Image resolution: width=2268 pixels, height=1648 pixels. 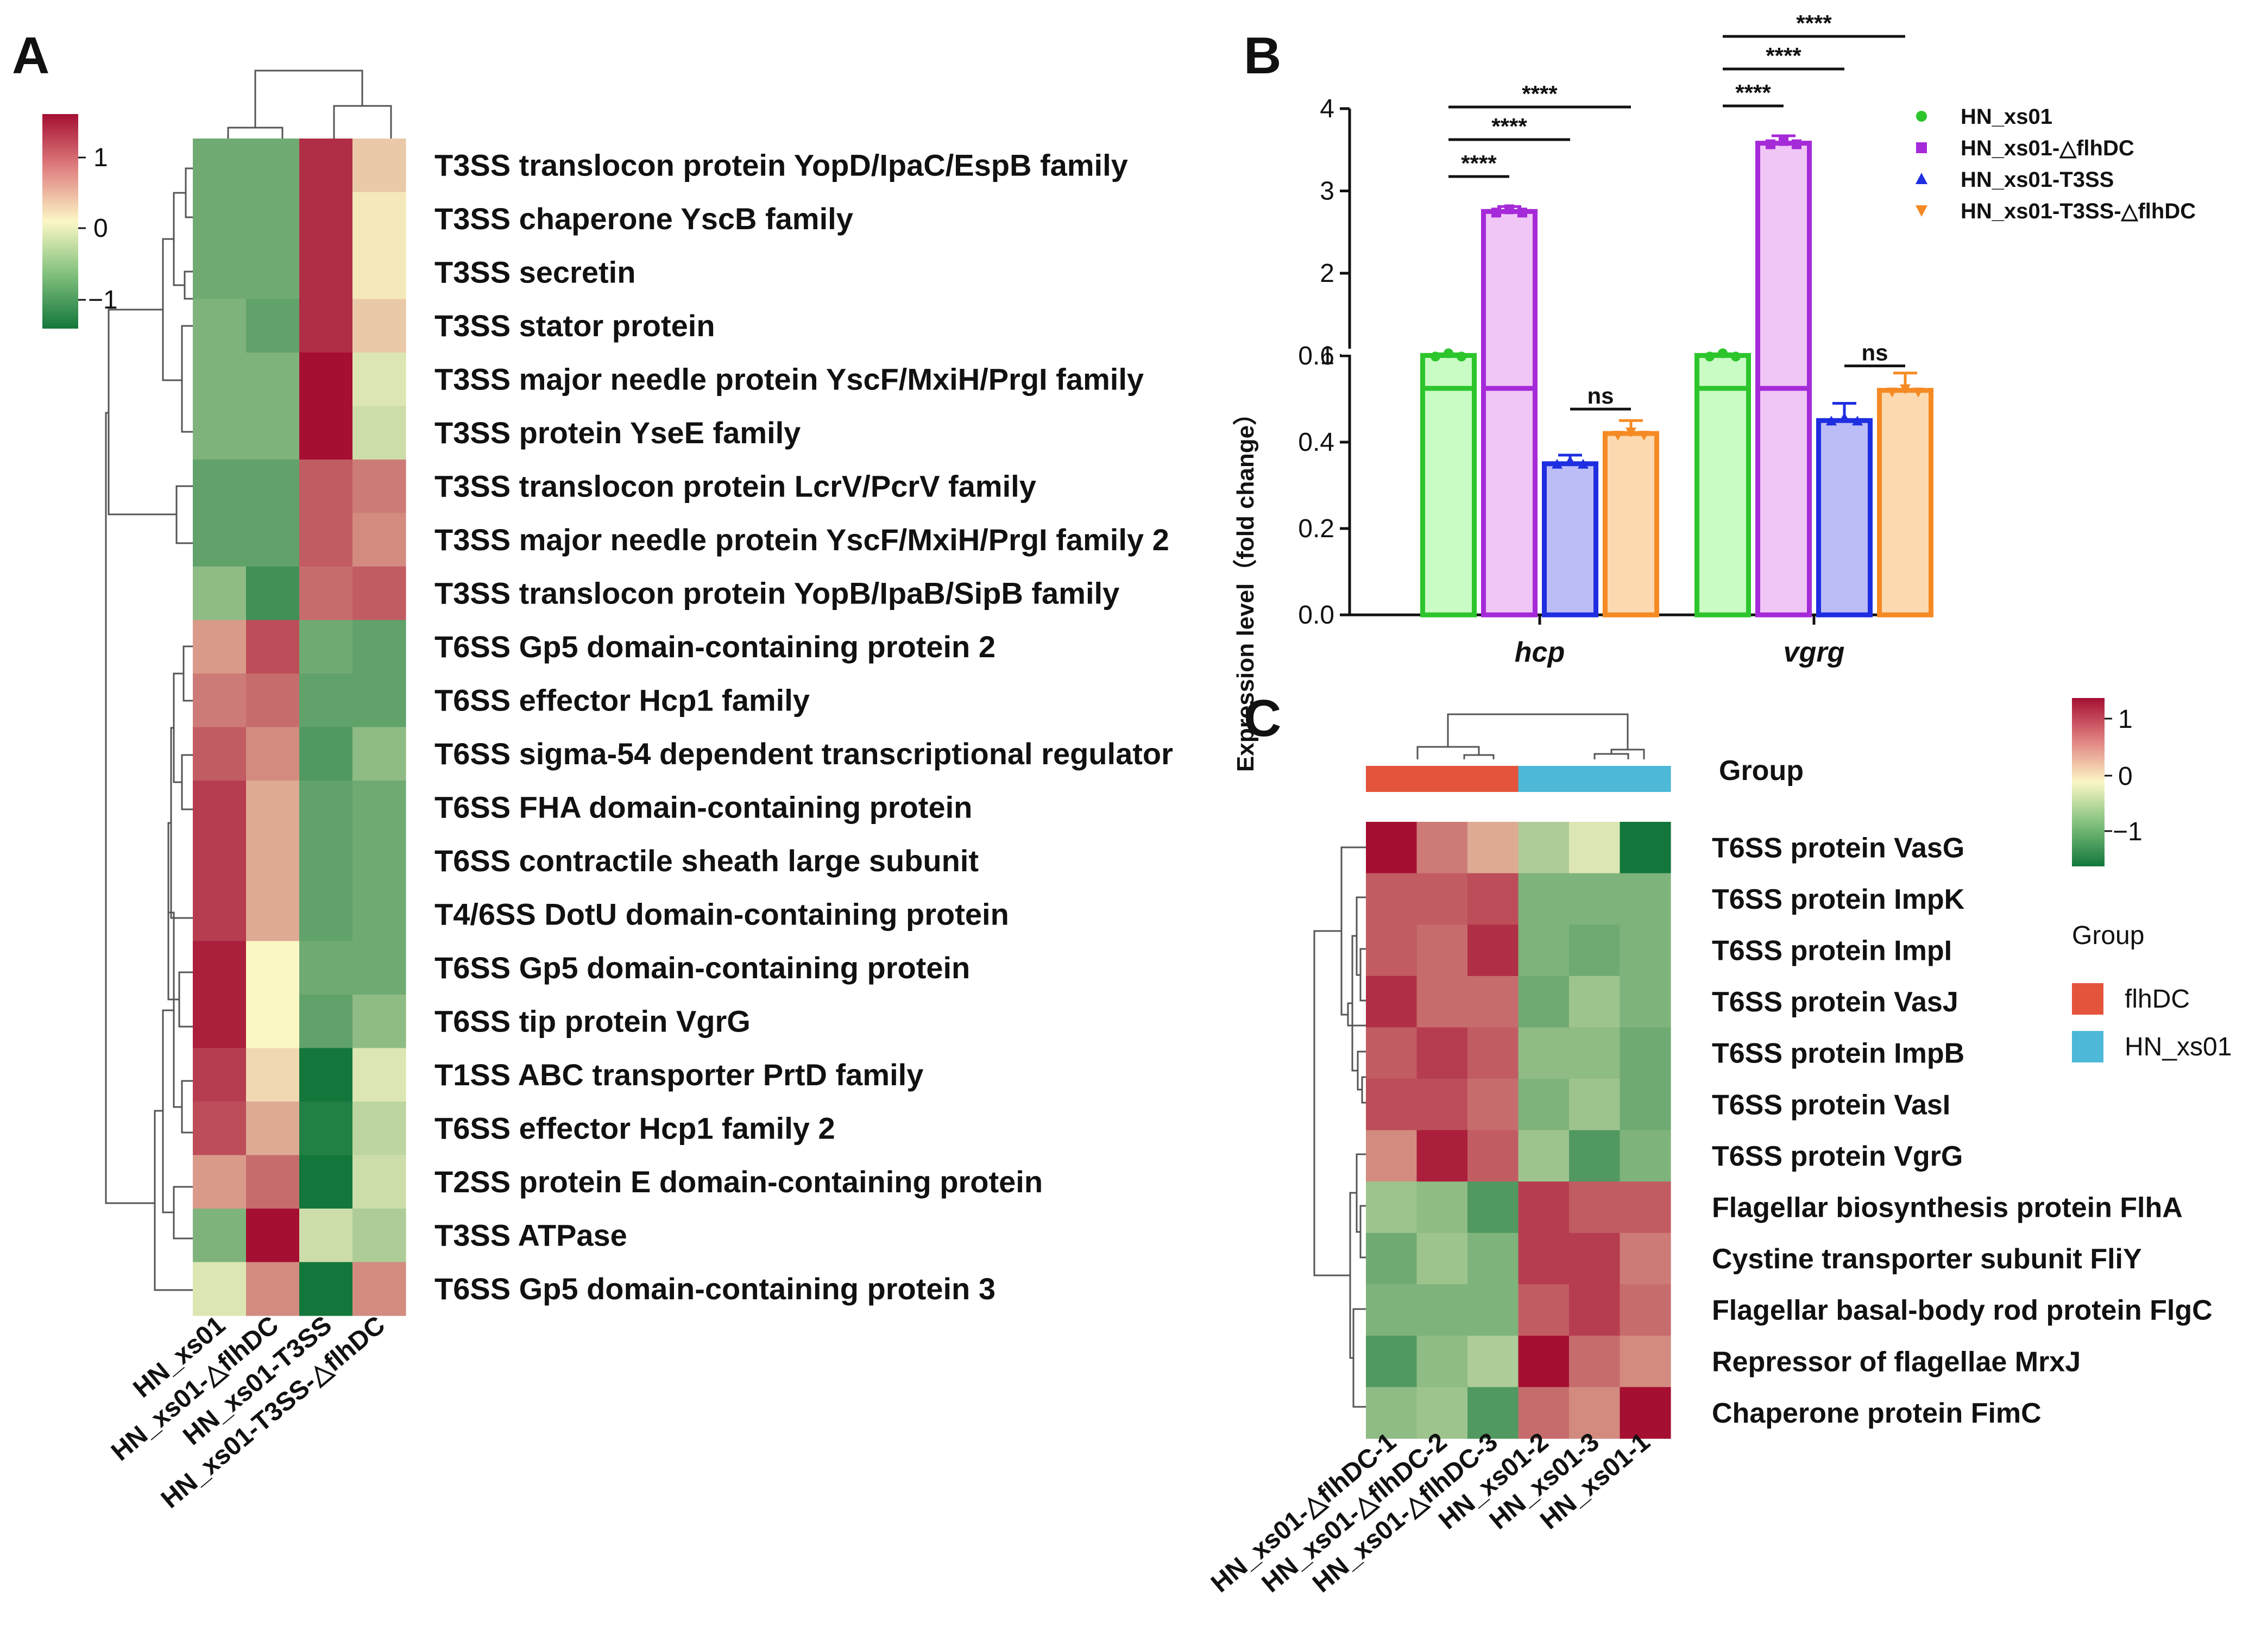 I want to click on panel-c-colorbar, so click(x=2088, y=782).